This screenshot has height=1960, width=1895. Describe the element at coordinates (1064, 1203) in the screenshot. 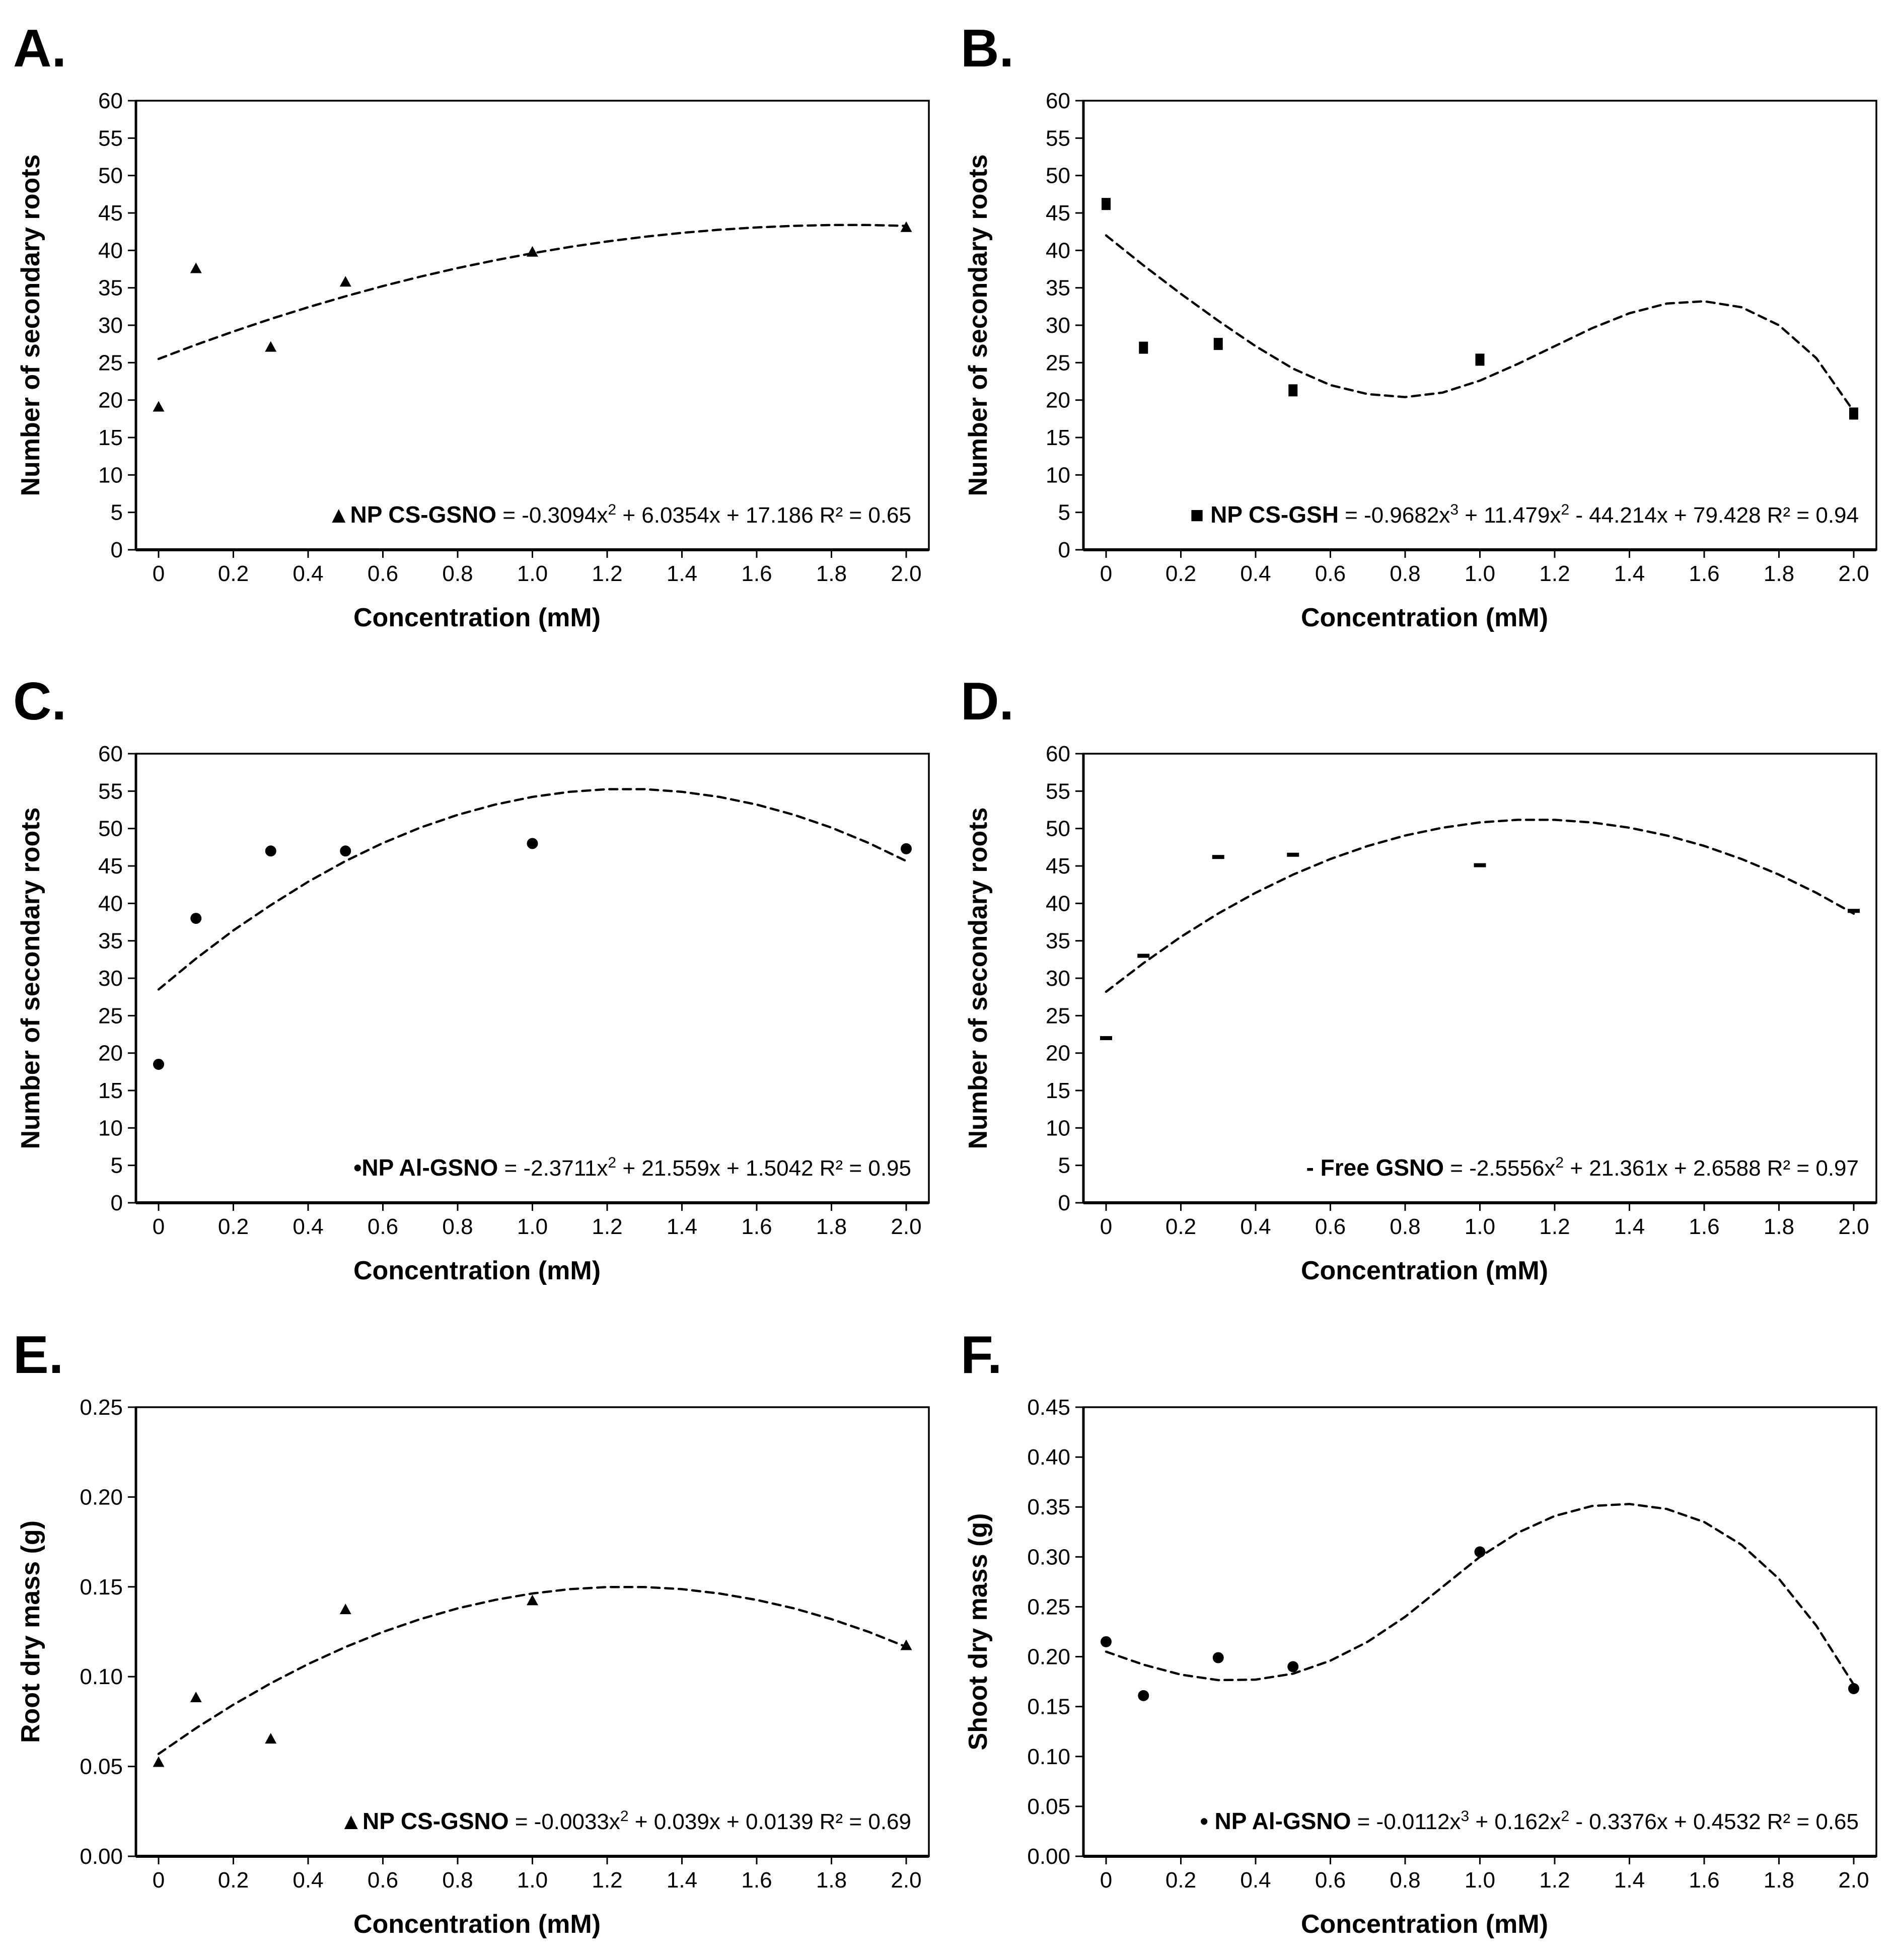

I see `y-axis-tick-label: 0` at that location.